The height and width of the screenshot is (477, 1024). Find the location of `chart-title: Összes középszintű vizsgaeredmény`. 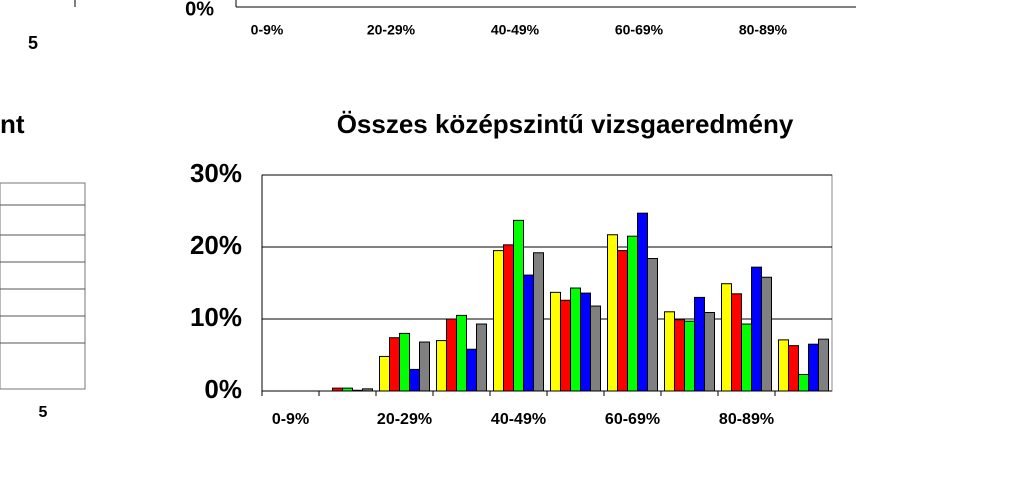

chart-title: Összes középszintű vizsgaeredmény is located at coordinates (565, 124).